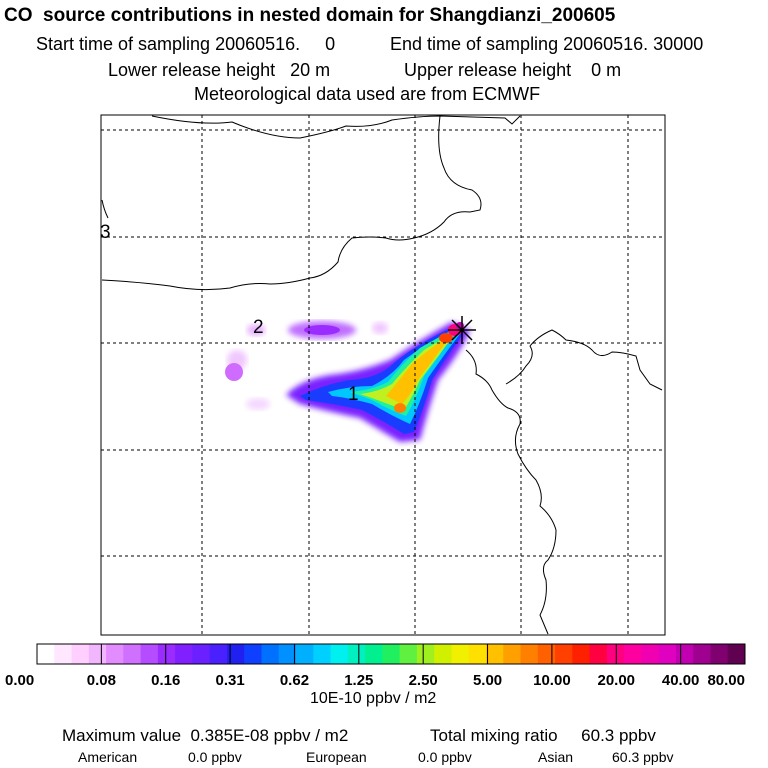  What do you see at coordinates (423, 680) in the screenshot?
I see `colorbar-tick-label: 2.50` at bounding box center [423, 680].